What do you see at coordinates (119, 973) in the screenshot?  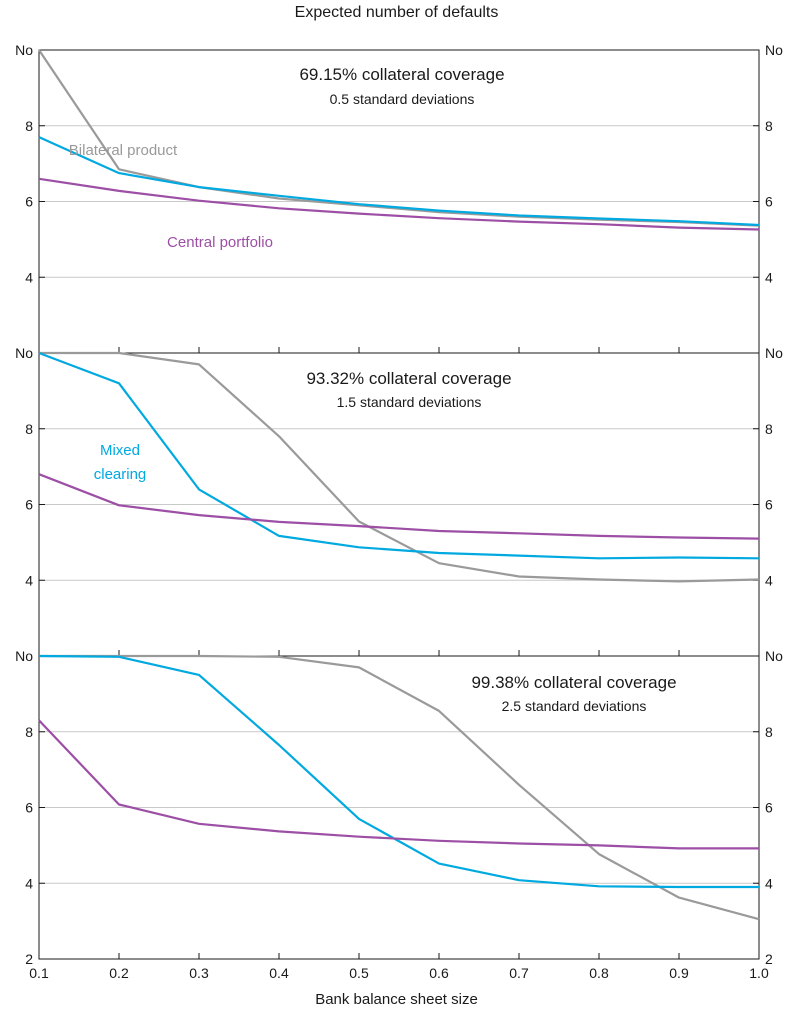 I see `x-tick-label: 0.2` at bounding box center [119, 973].